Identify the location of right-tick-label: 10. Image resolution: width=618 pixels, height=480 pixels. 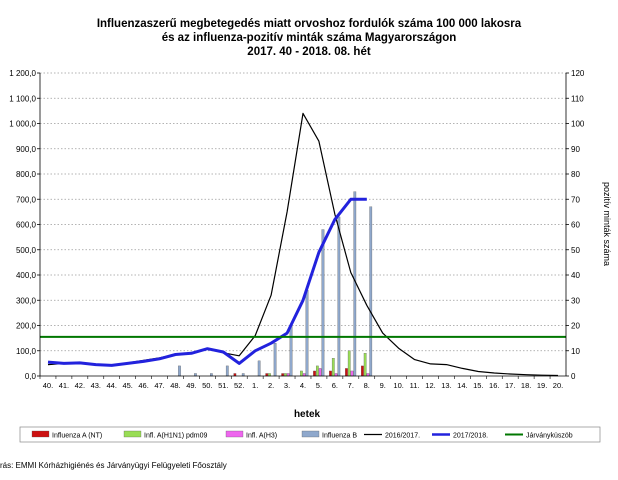
(575, 351).